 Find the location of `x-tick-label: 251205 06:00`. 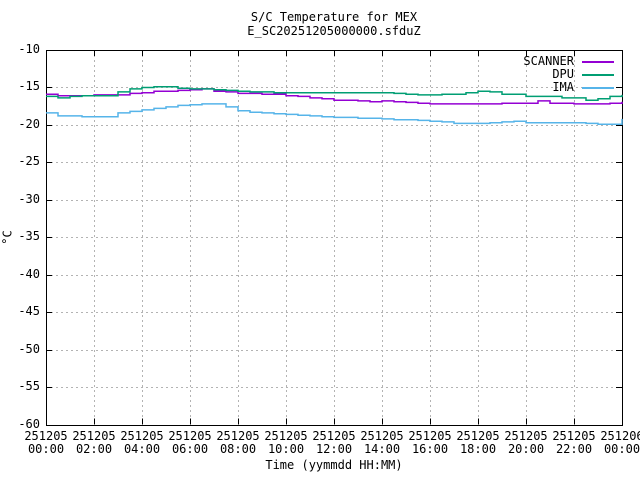

x-tick-label: 251205 06:00 is located at coordinates (190, 443).